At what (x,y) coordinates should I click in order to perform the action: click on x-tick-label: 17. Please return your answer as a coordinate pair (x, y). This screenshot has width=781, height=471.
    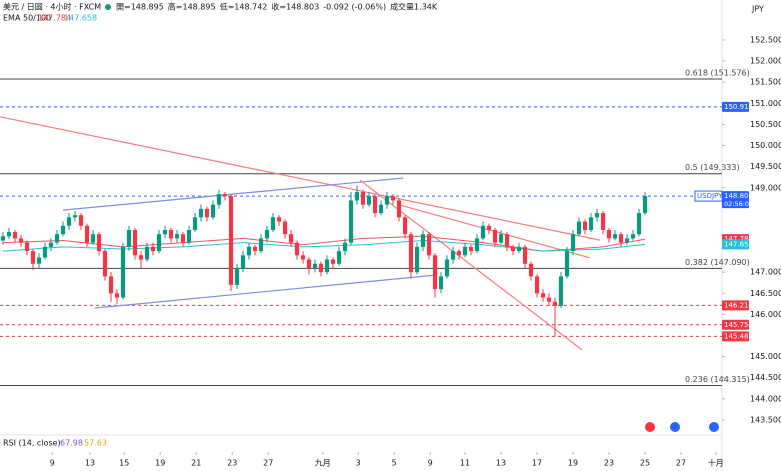
    Looking at the image, I should click on (537, 463).